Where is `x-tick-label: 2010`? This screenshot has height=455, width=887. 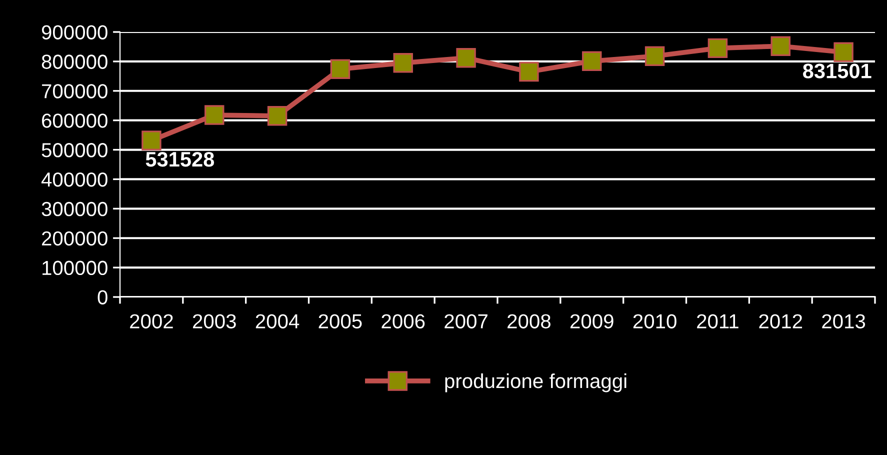
x-tick-label: 2010 is located at coordinates (654, 321).